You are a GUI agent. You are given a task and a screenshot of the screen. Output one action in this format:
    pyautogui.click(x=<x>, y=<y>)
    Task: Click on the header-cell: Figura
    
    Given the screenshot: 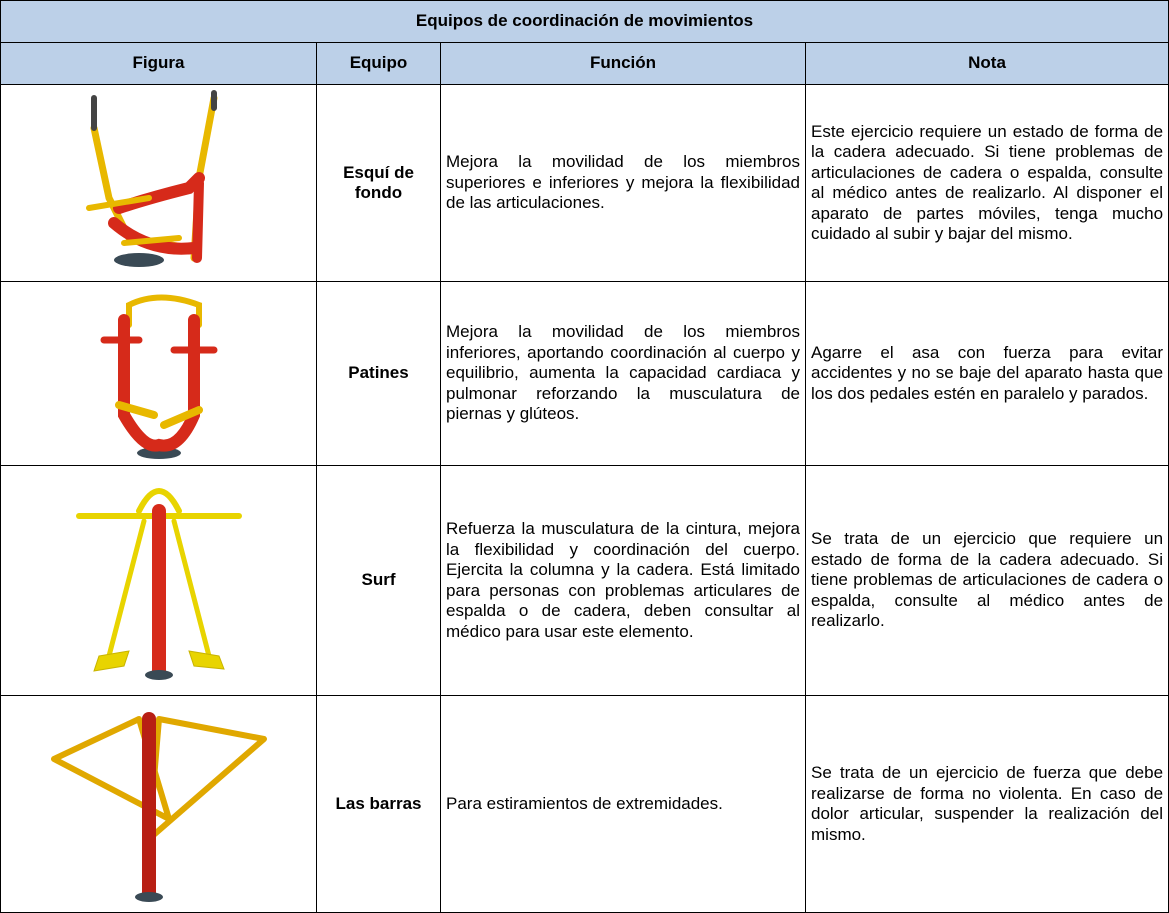 What is the action you would take?
    pyautogui.click(x=158, y=63)
    